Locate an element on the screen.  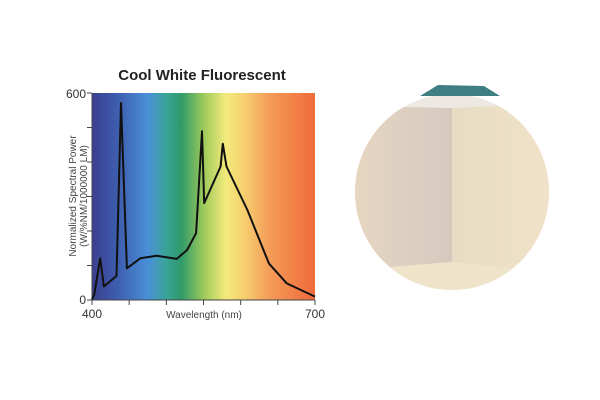
x-tick-label-700: 700 is located at coordinates (315, 314).